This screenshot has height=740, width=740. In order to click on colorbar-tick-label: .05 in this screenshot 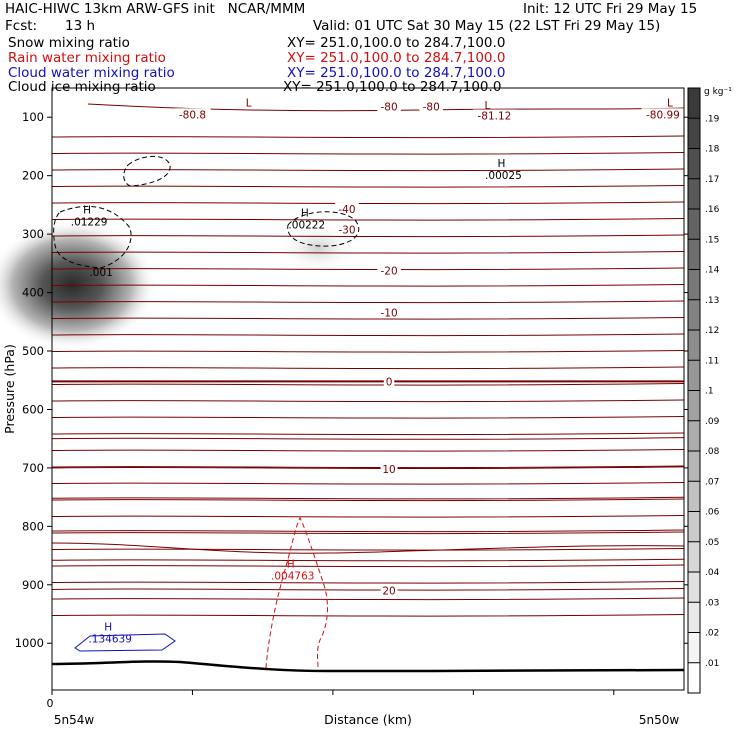, I will do `click(712, 543)`.